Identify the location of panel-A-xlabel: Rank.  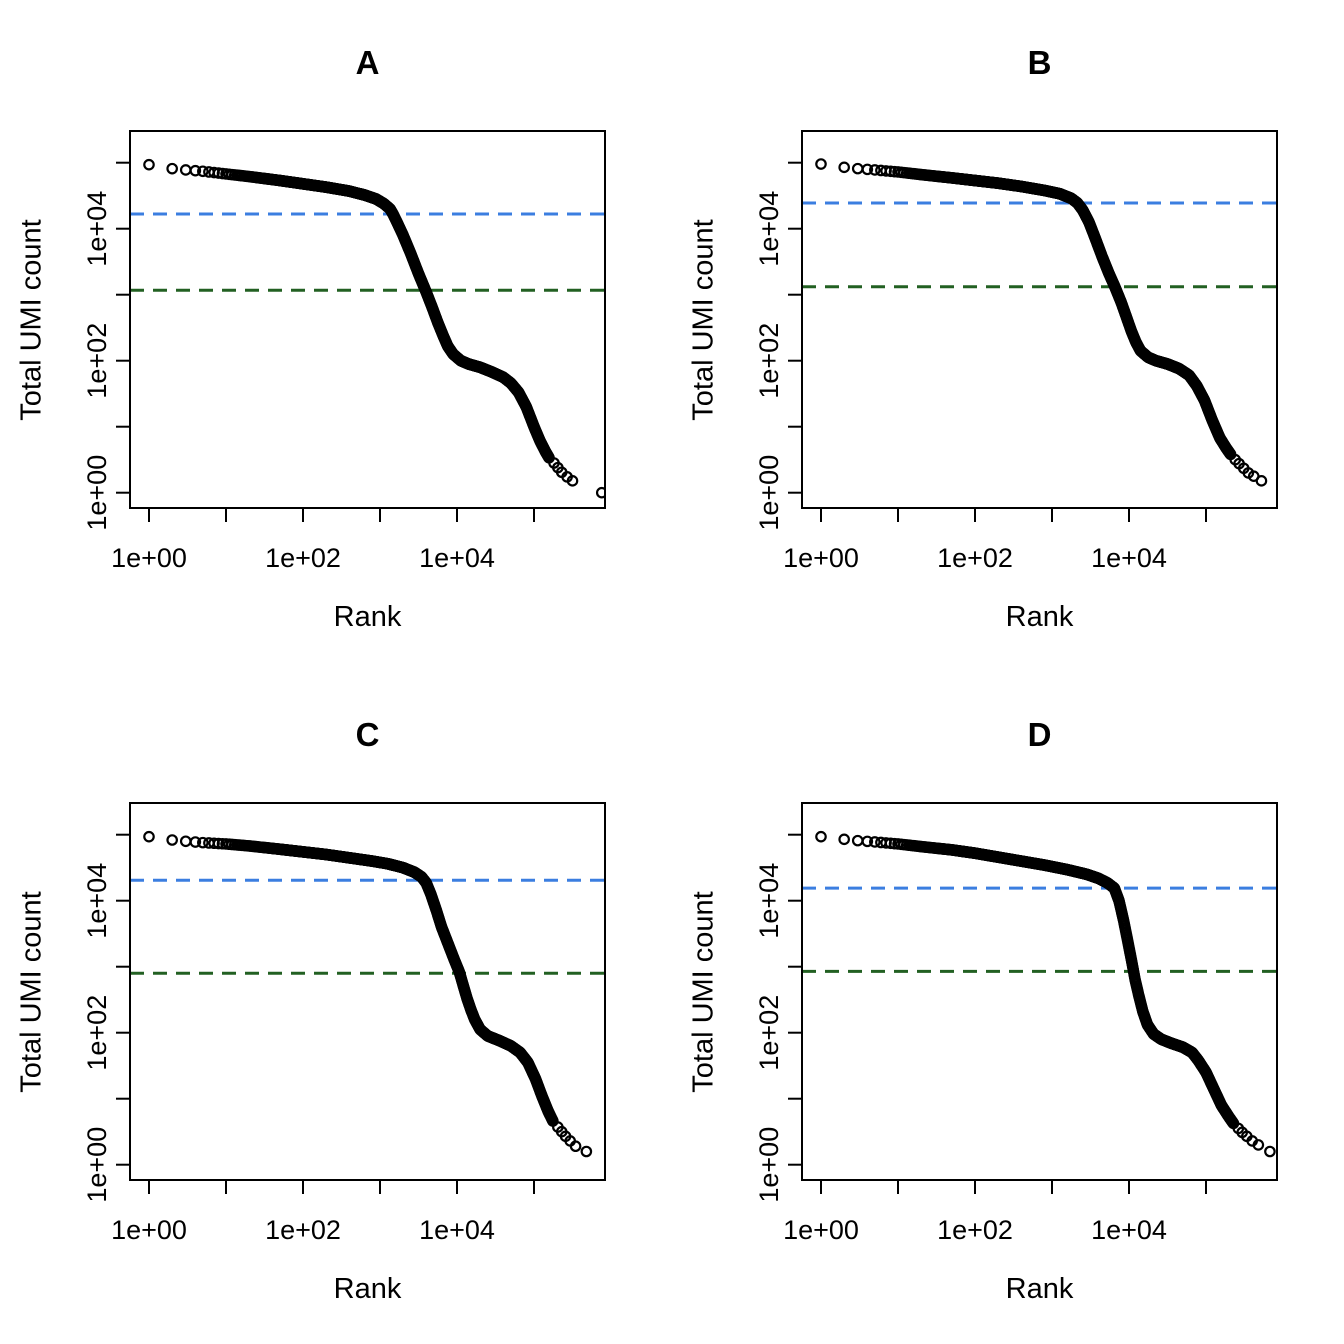
(367, 617).